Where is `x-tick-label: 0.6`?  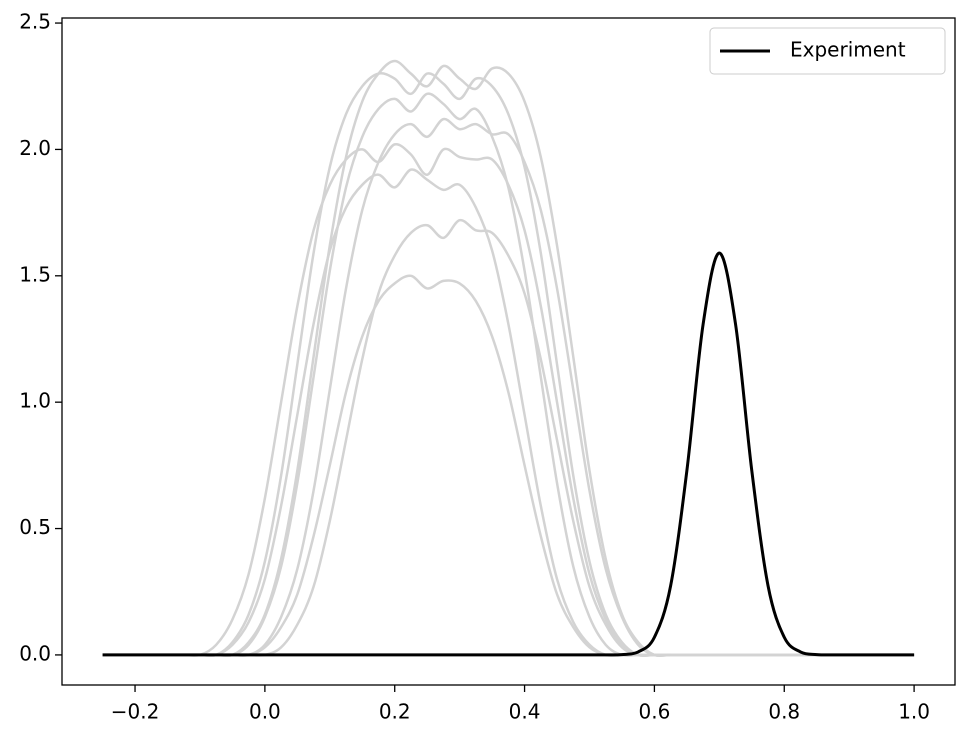 x-tick-label: 0.6 is located at coordinates (655, 712).